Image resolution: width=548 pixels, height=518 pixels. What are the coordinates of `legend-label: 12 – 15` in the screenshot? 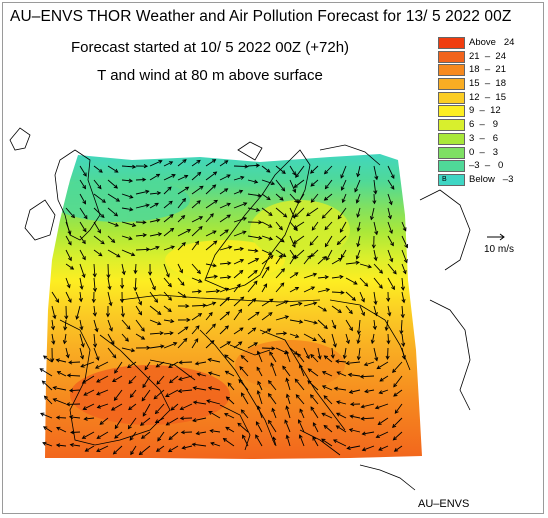 It's located at (487, 97).